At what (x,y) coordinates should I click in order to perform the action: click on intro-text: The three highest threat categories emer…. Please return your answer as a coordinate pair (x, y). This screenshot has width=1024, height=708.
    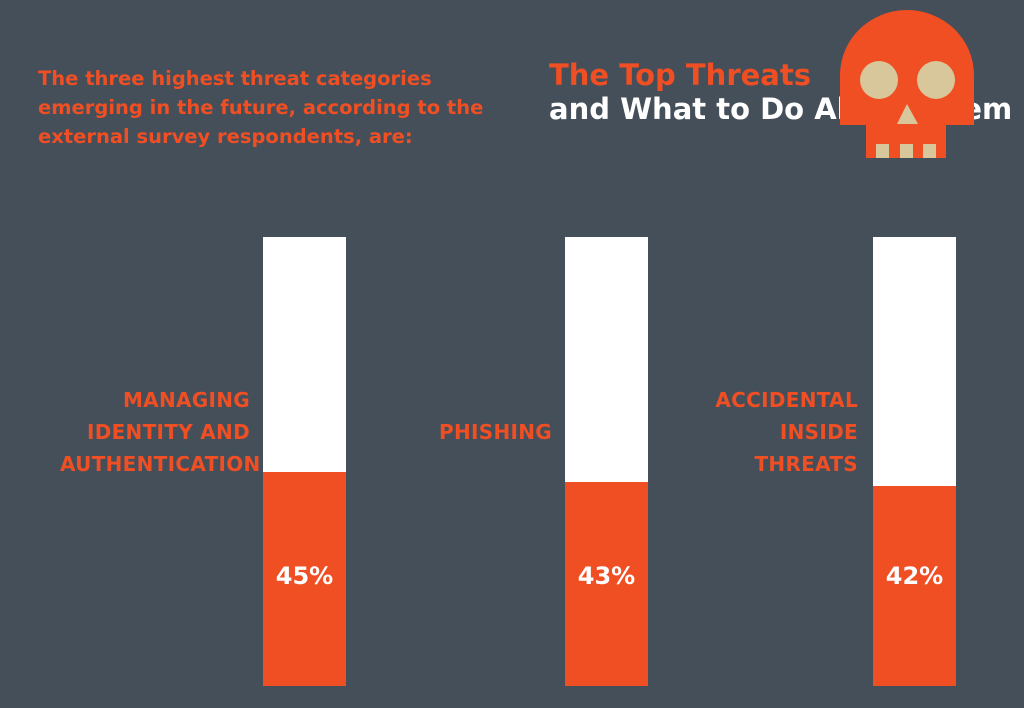
    Looking at the image, I should click on (261, 107).